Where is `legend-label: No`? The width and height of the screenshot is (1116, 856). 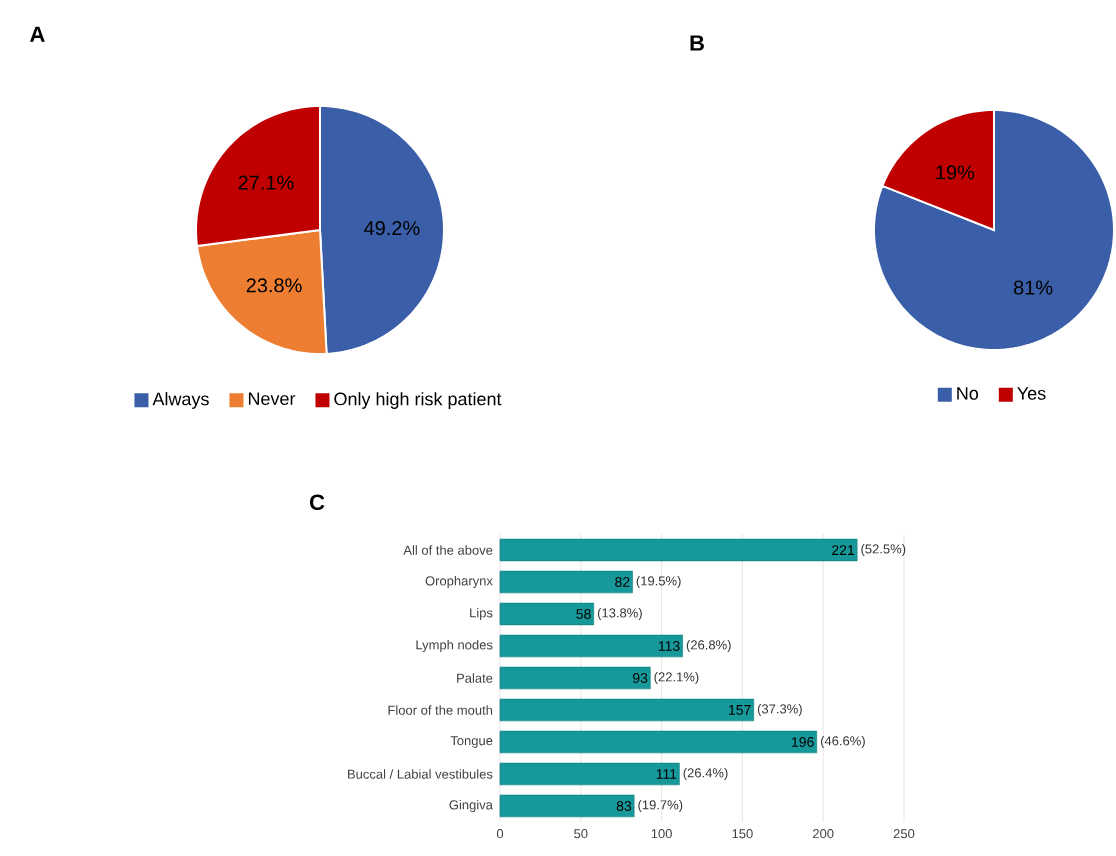 legend-label: No is located at coordinates (968, 393).